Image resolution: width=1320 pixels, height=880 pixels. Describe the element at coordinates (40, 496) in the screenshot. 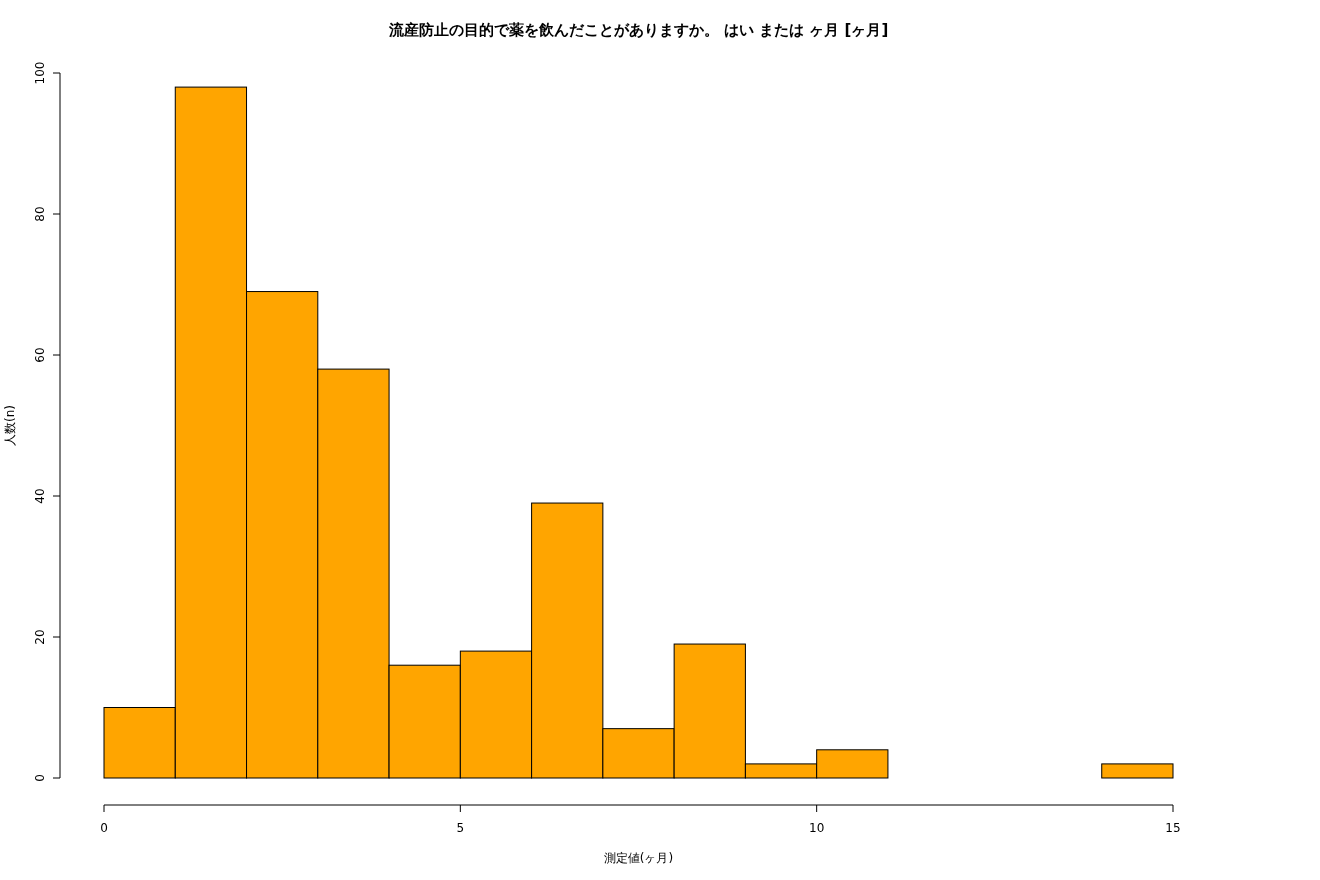

I see `y-tick-label: 40` at that location.